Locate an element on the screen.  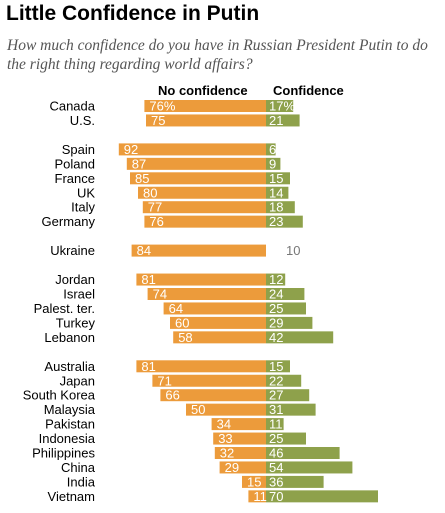
row-u-s: U.S. 75 21 is located at coordinates (185, 120).